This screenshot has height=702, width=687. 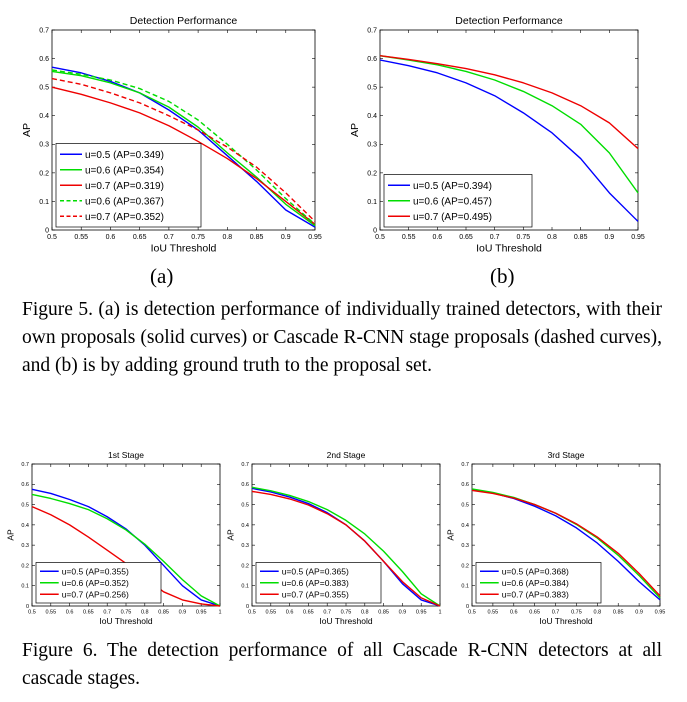 What do you see at coordinates (124, 170) in the screenshot?
I see `legend-entry: u=0.6 (AP=0.354)` at bounding box center [124, 170].